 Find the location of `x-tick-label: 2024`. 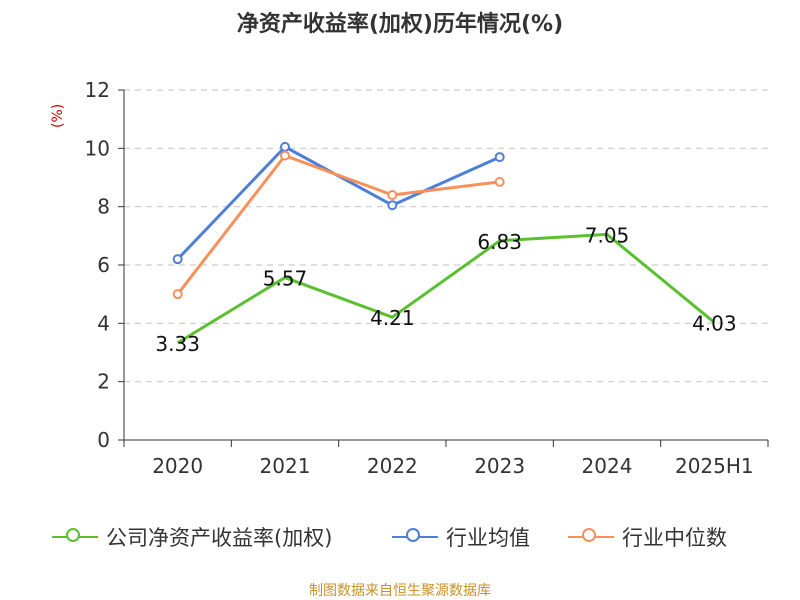

x-tick-label: 2024 is located at coordinates (607, 466).